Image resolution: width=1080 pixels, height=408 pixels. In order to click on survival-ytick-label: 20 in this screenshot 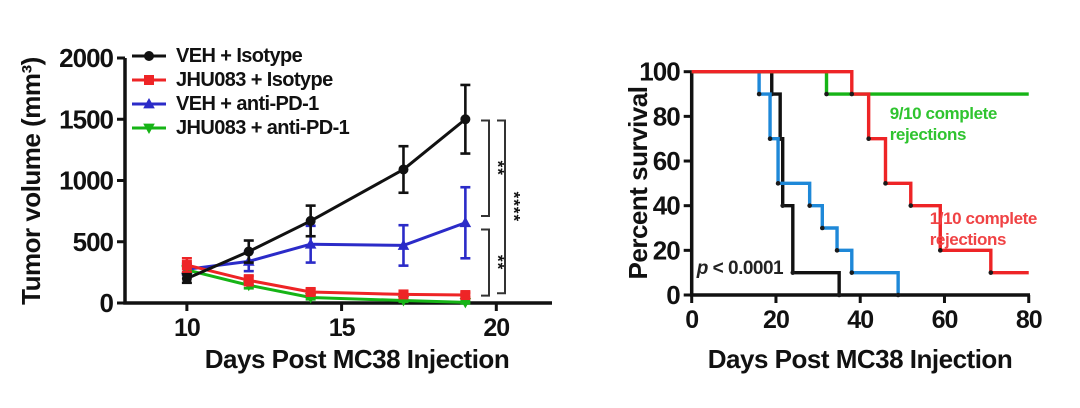, I will do `click(666, 250)`.